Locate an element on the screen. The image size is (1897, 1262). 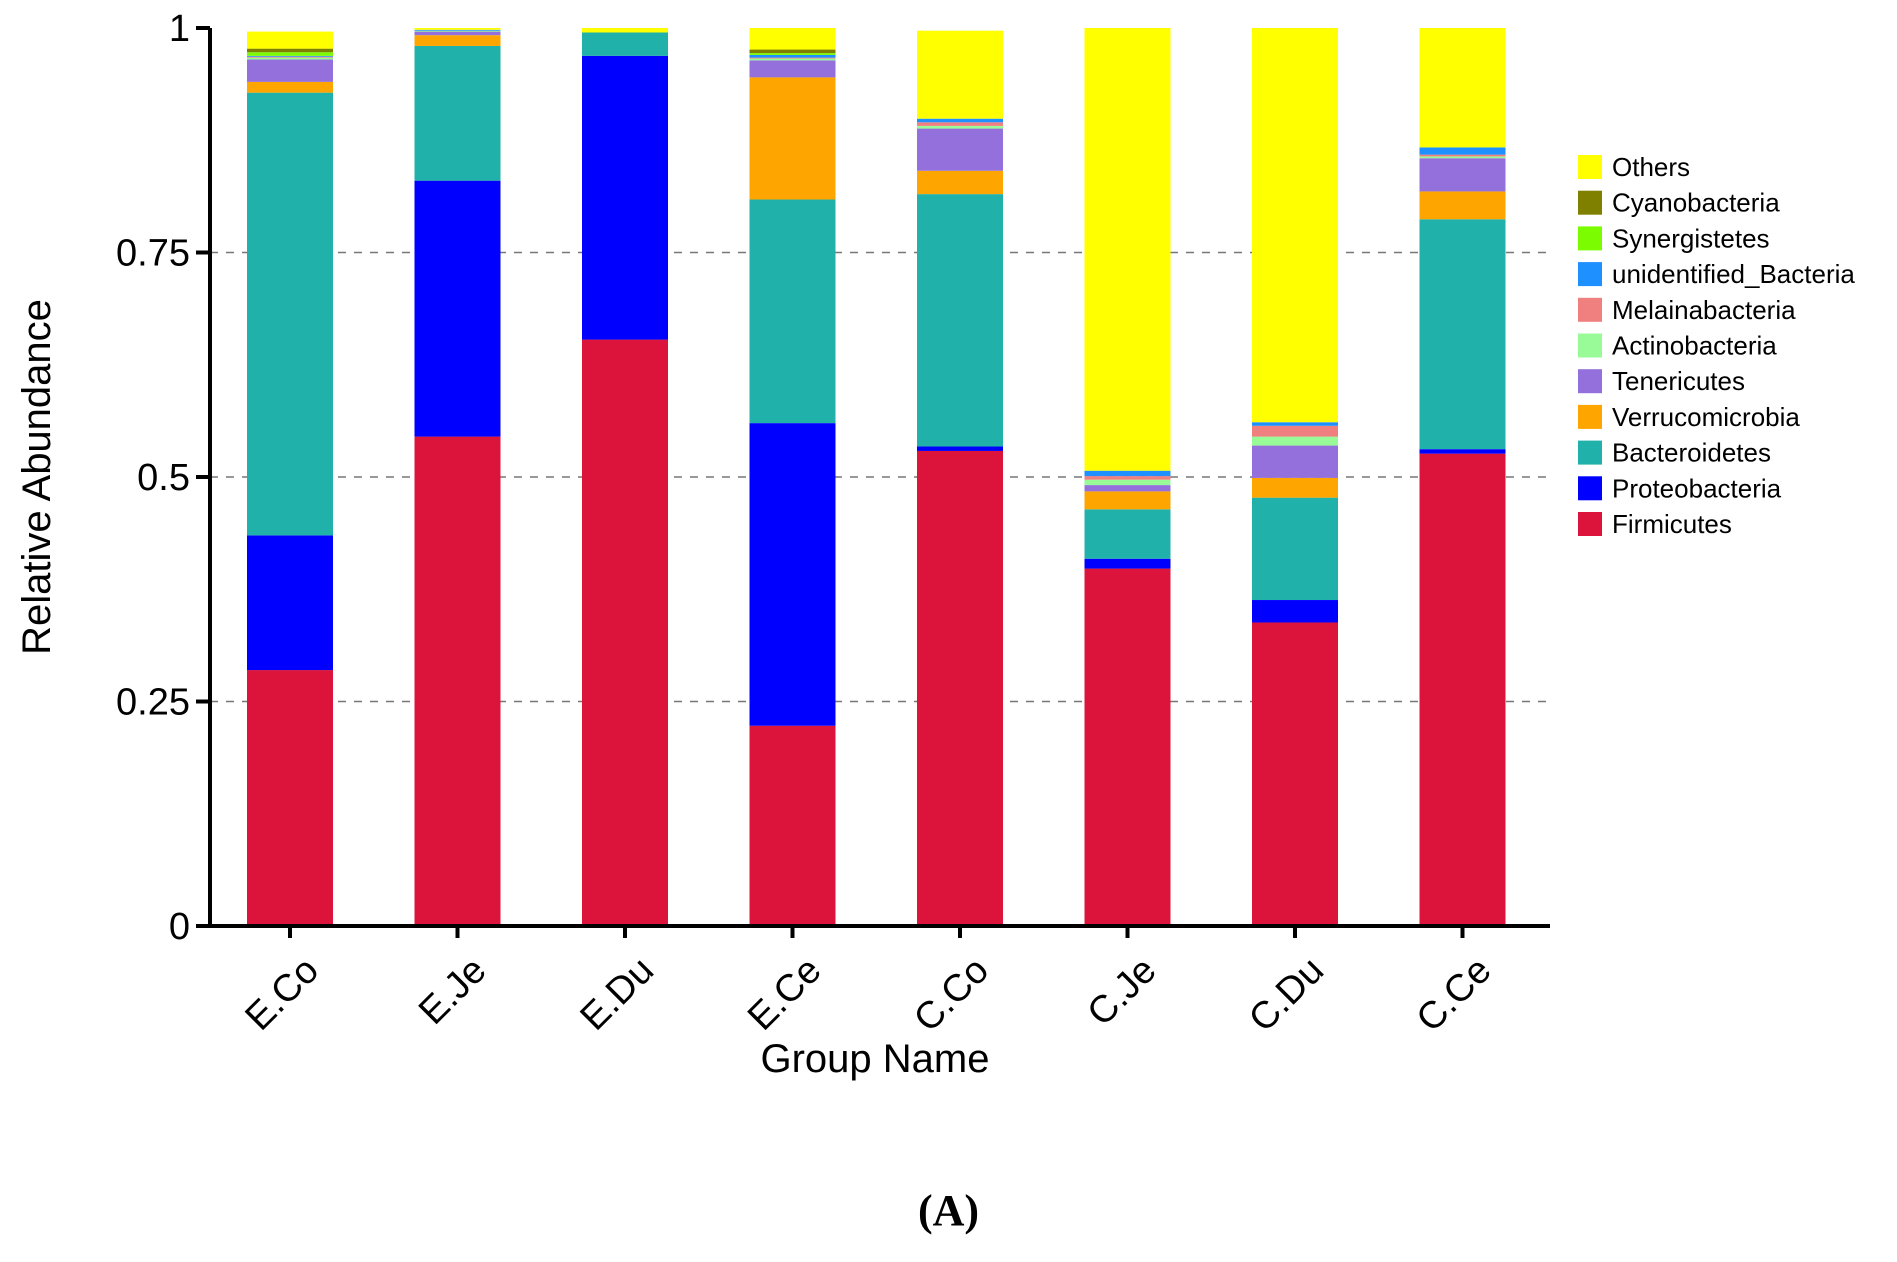
legend-label-Others: Others is located at coordinates (1651, 167).